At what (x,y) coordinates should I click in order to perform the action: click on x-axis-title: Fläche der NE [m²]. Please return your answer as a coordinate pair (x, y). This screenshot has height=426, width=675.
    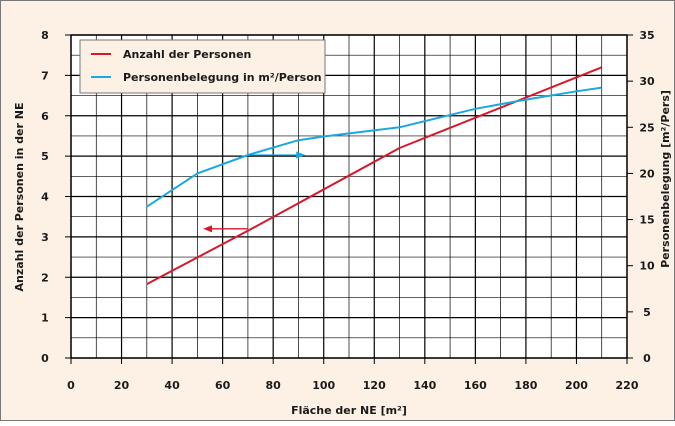
    Looking at the image, I should click on (349, 410).